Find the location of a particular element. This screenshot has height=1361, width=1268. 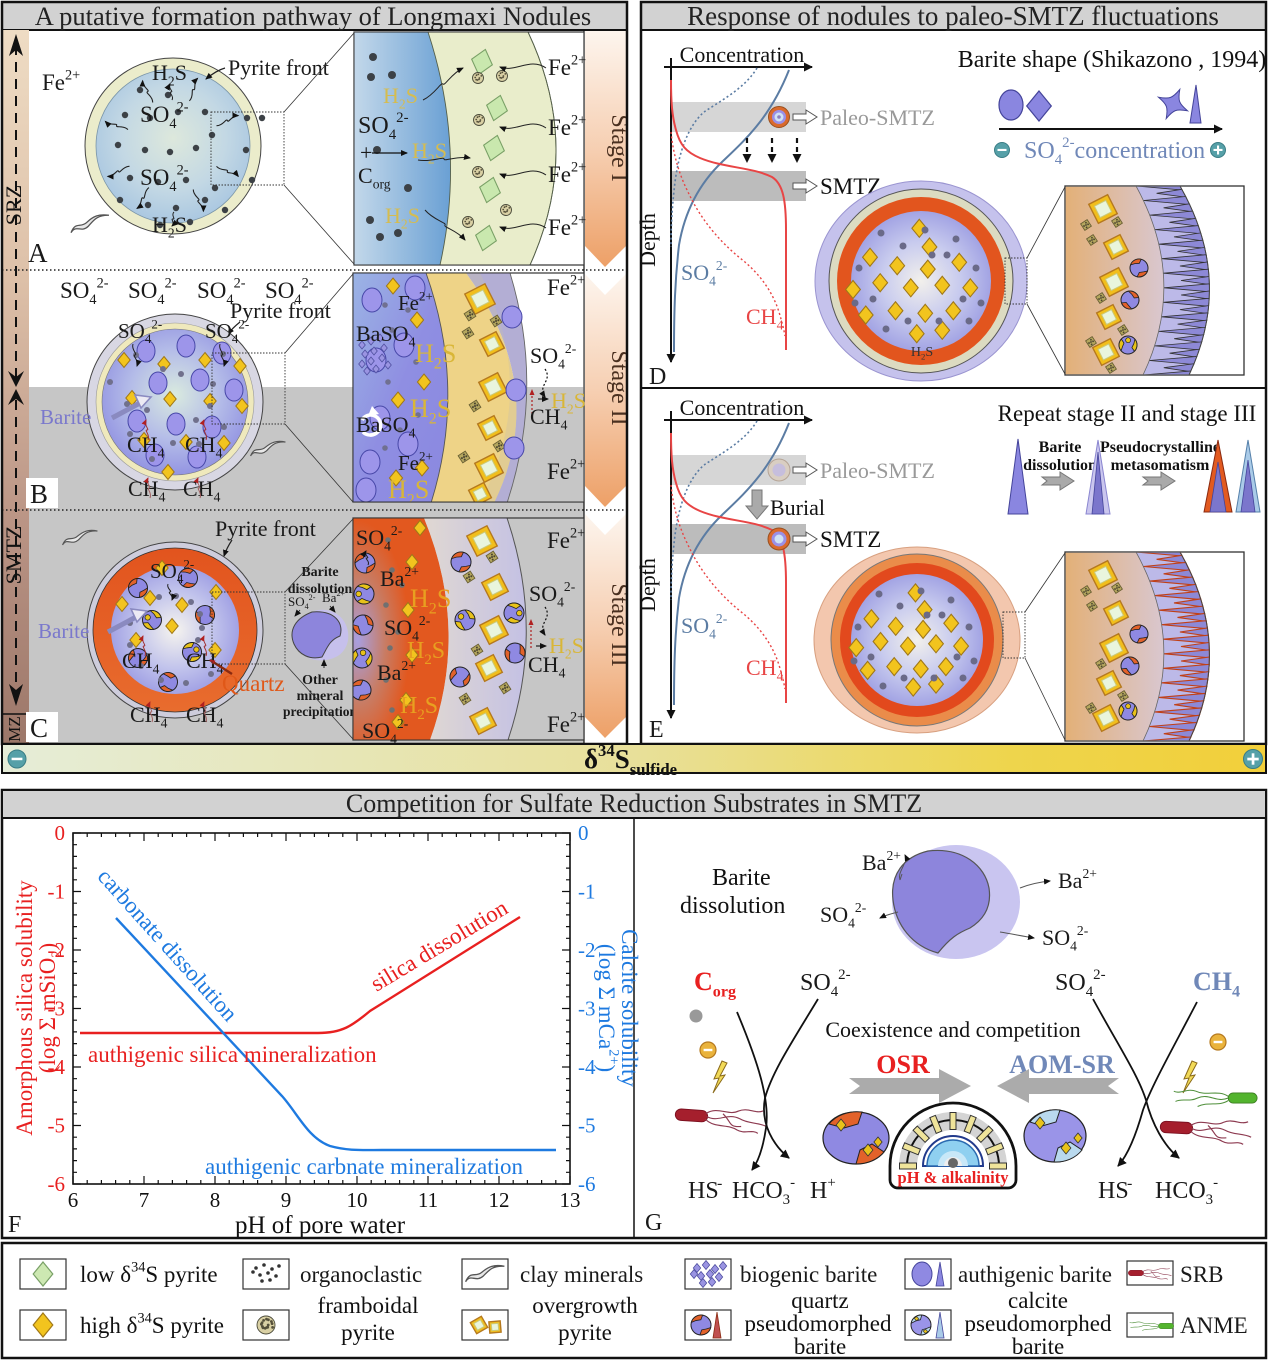

svg-text: 0 is located at coordinates (60, 833).